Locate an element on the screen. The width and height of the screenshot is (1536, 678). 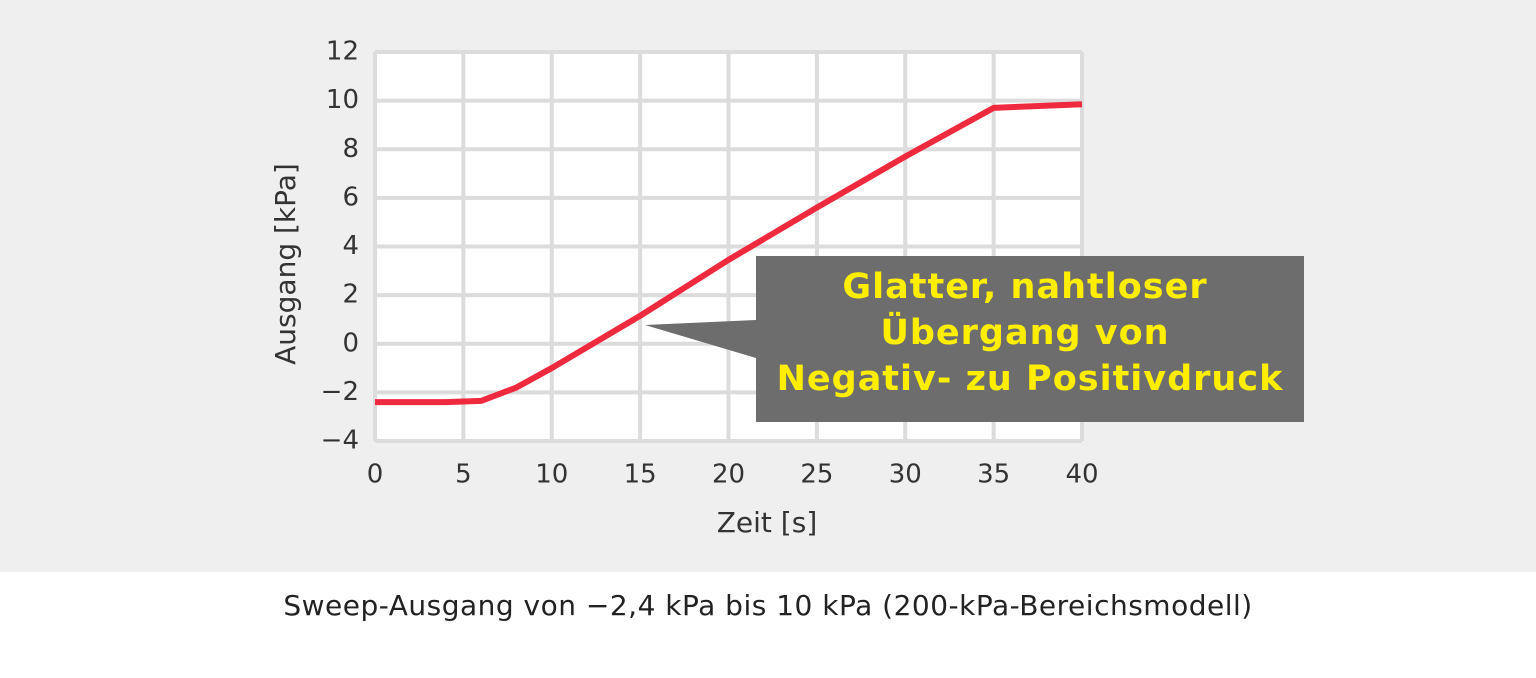
y-axis-label: Ausgang [kPa] is located at coordinates (285, 264).